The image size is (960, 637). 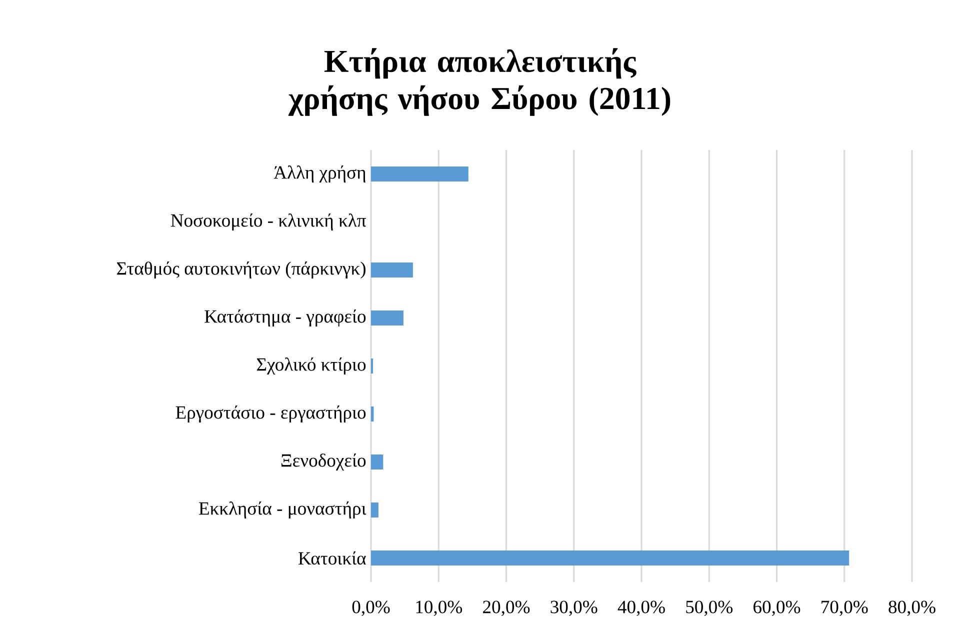 What do you see at coordinates (241, 270) in the screenshot?
I see `y-tick-label: Σταθμός αυτοκινήτων (πάρκινγκ)` at bounding box center [241, 270].